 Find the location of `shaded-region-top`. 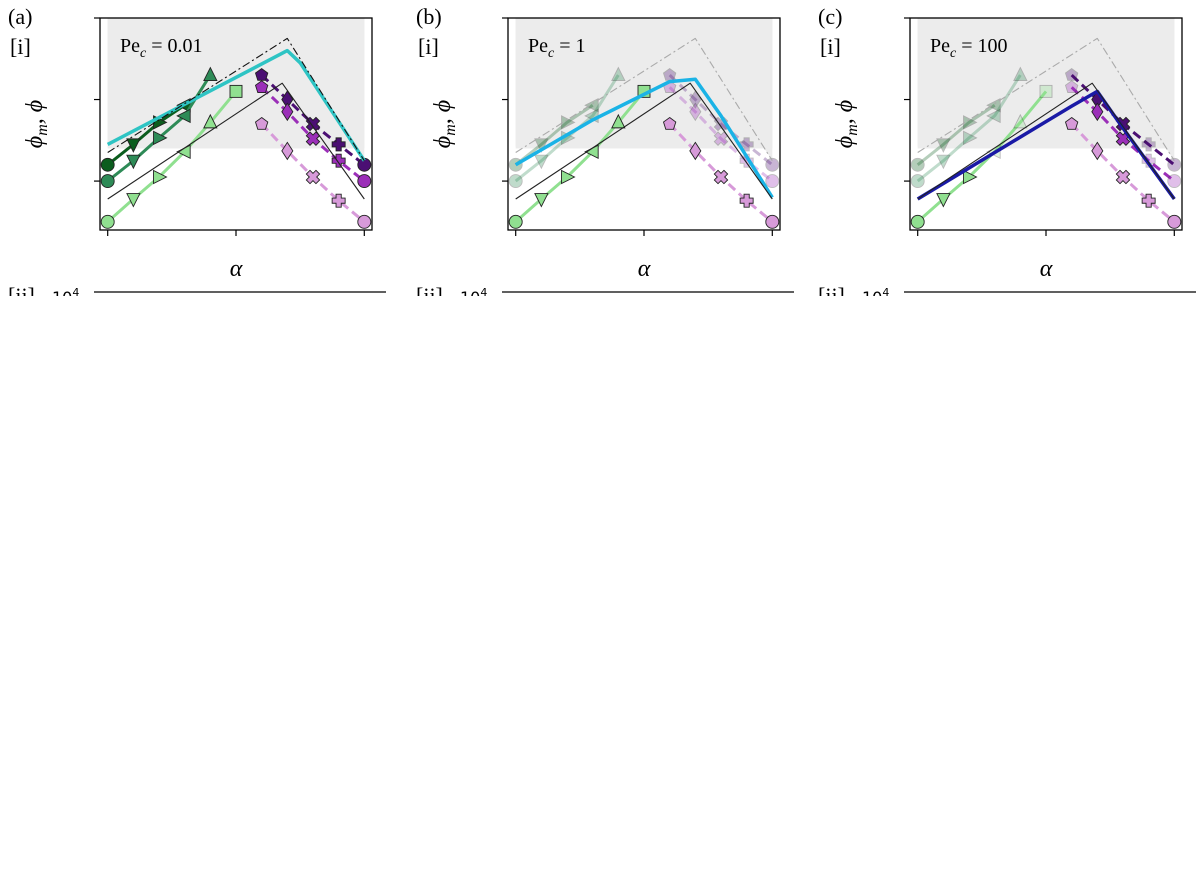

shaded-region-top is located at coordinates (236, 83).